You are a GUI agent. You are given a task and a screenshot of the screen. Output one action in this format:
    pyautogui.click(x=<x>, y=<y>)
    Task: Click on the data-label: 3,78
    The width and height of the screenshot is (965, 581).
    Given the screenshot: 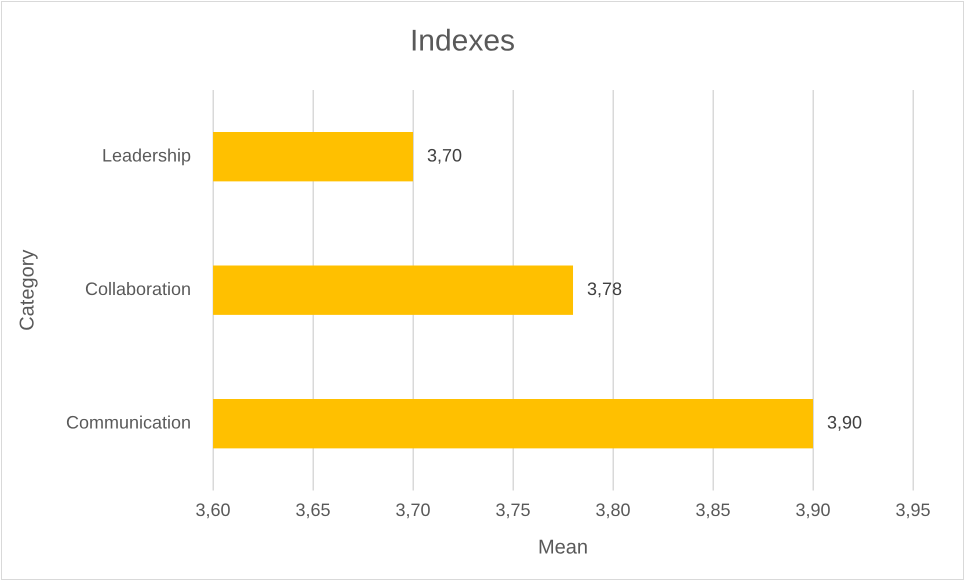 What is the action you would take?
    pyautogui.click(x=604, y=289)
    